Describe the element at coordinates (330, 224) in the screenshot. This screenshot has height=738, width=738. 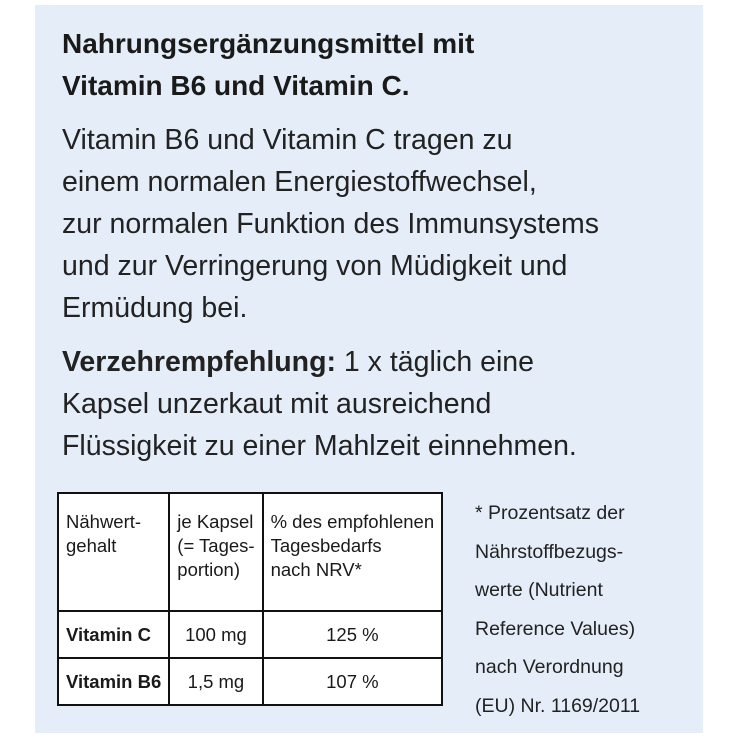
I see `description-line-3: zur normalen Funktion des Immunsystems` at that location.